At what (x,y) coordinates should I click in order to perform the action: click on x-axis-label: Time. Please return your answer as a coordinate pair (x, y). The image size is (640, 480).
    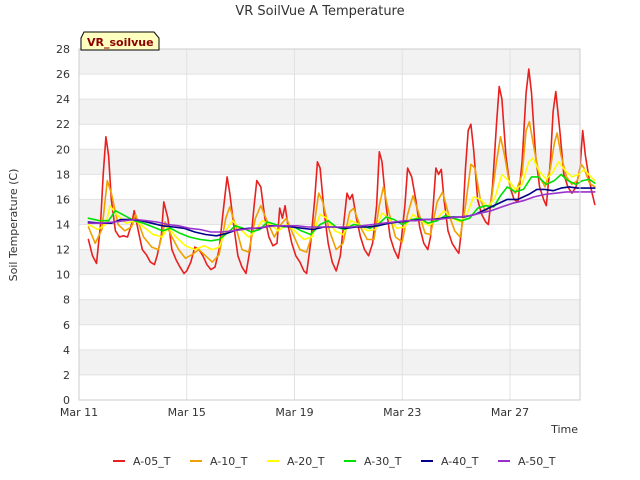
    Looking at the image, I should click on (564, 429).